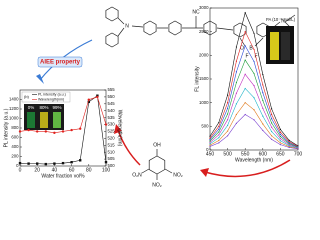 The image size is (320, 240). Describe the element at coordinates (204, 54) in the screenshot. I see `y-tick-label: 2000` at that location.